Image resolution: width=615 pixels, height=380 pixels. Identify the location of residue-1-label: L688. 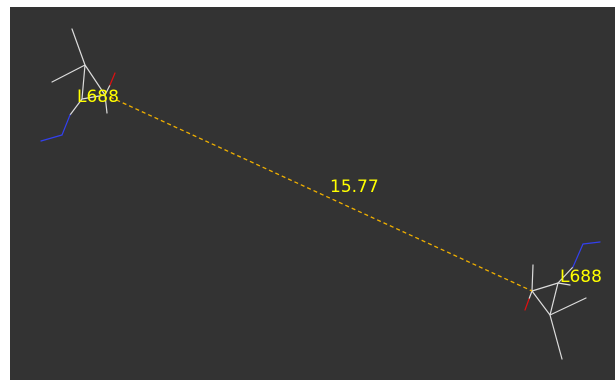
(98, 97).